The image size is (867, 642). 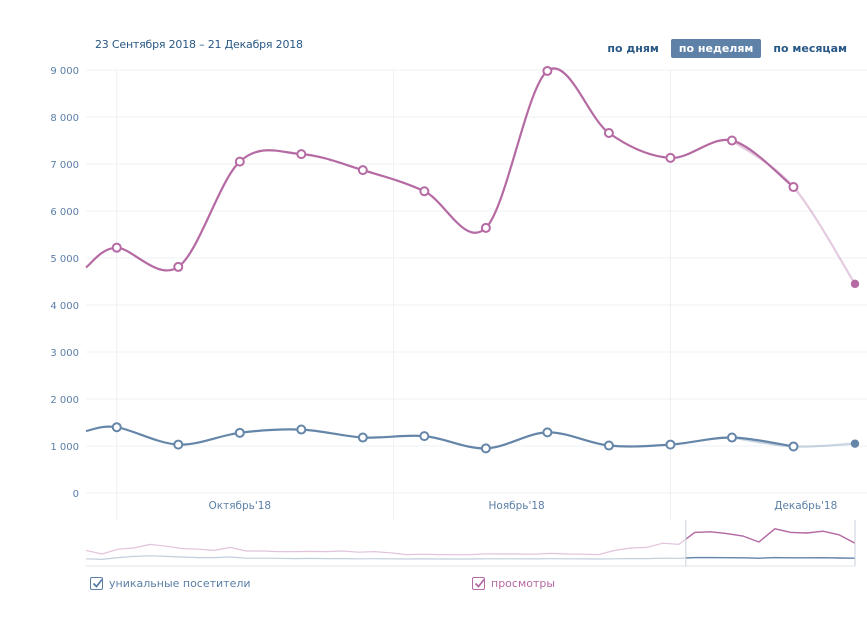 What do you see at coordinates (96, 583) in the screenshot?
I see `checkbox-unique-icon` at bounding box center [96, 583].